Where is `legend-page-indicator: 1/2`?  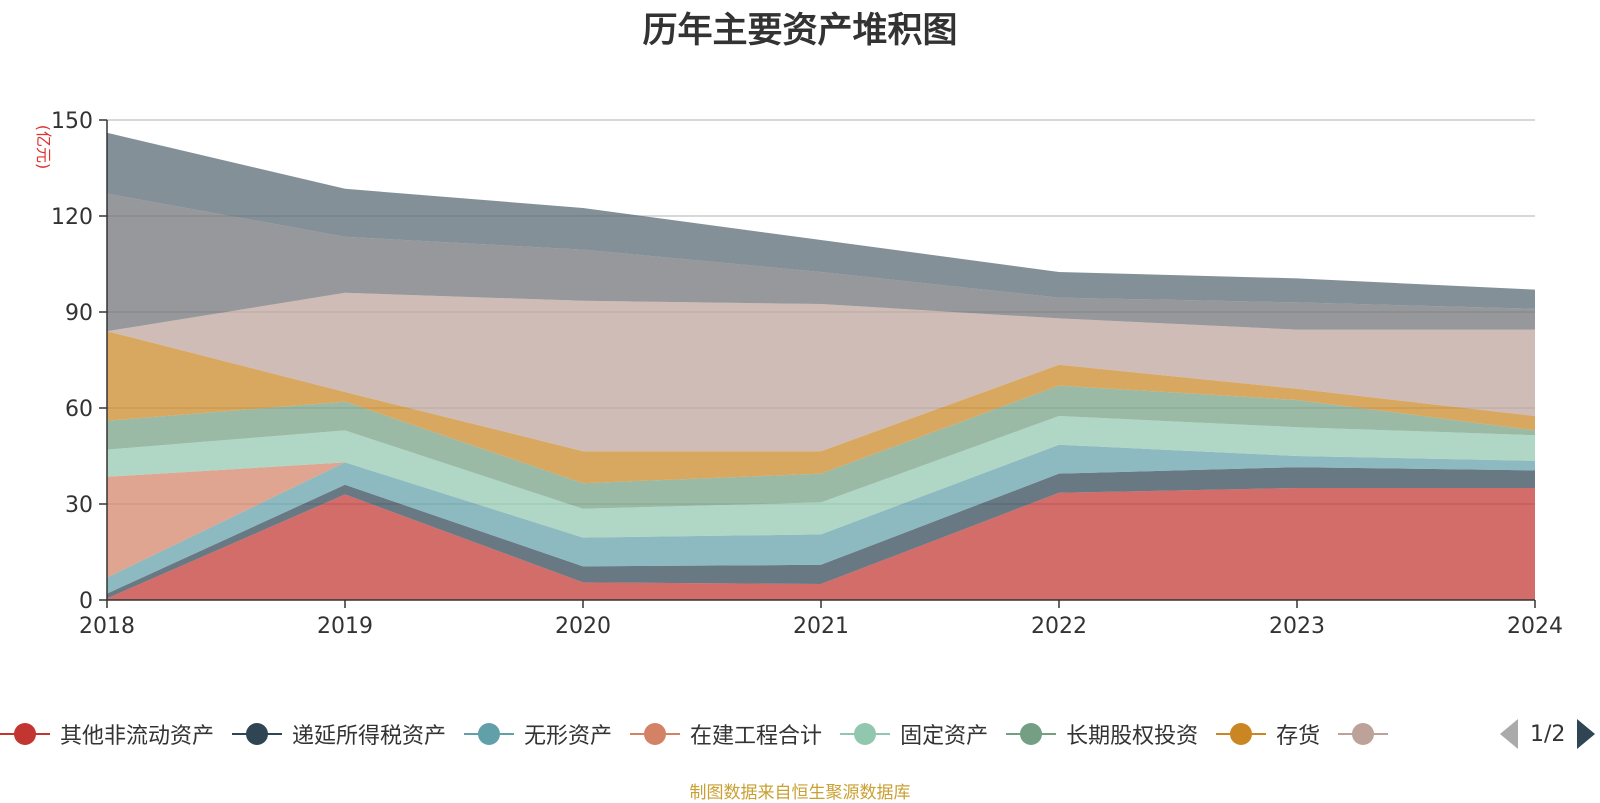 legend-page-indicator: 1/2 is located at coordinates (1548, 734).